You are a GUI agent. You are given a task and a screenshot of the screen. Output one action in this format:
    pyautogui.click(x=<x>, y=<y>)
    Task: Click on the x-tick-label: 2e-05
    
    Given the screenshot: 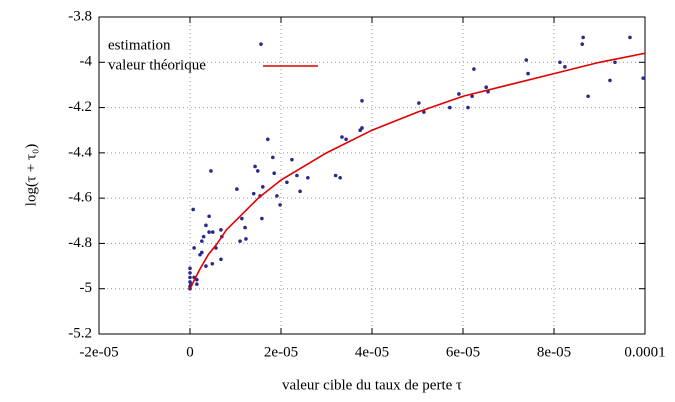 What is the action you would take?
    pyautogui.click(x=281, y=352)
    